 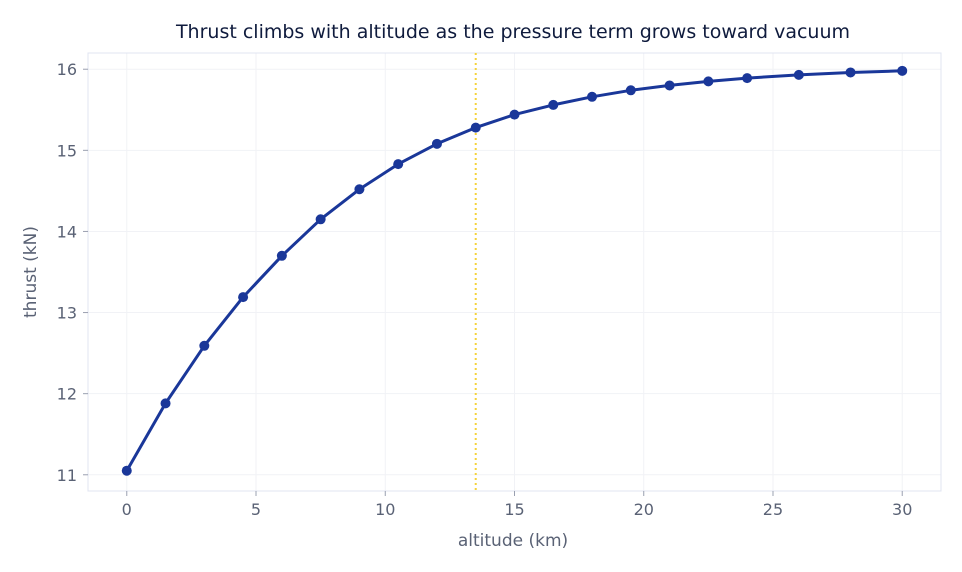 What do you see at coordinates (67, 394) in the screenshot?
I see `y-tick-label: 12` at bounding box center [67, 394].